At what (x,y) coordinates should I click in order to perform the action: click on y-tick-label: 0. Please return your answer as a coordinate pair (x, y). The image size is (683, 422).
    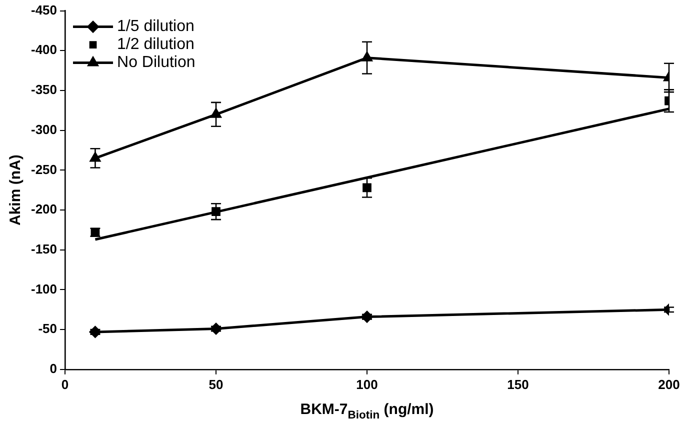
    Looking at the image, I should click on (54, 368).